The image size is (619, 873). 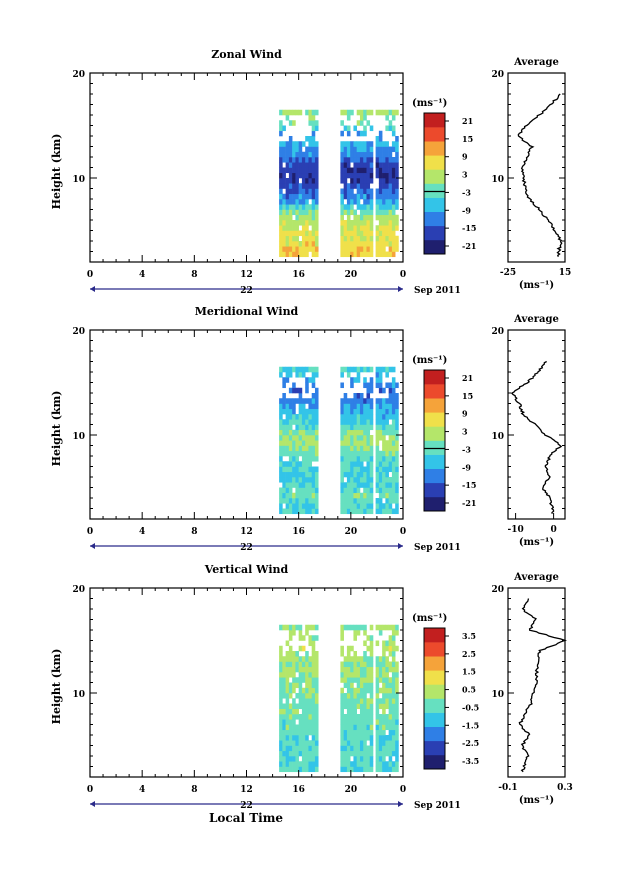 I want to click on date-bar-arrow, so click(x=400, y=804).